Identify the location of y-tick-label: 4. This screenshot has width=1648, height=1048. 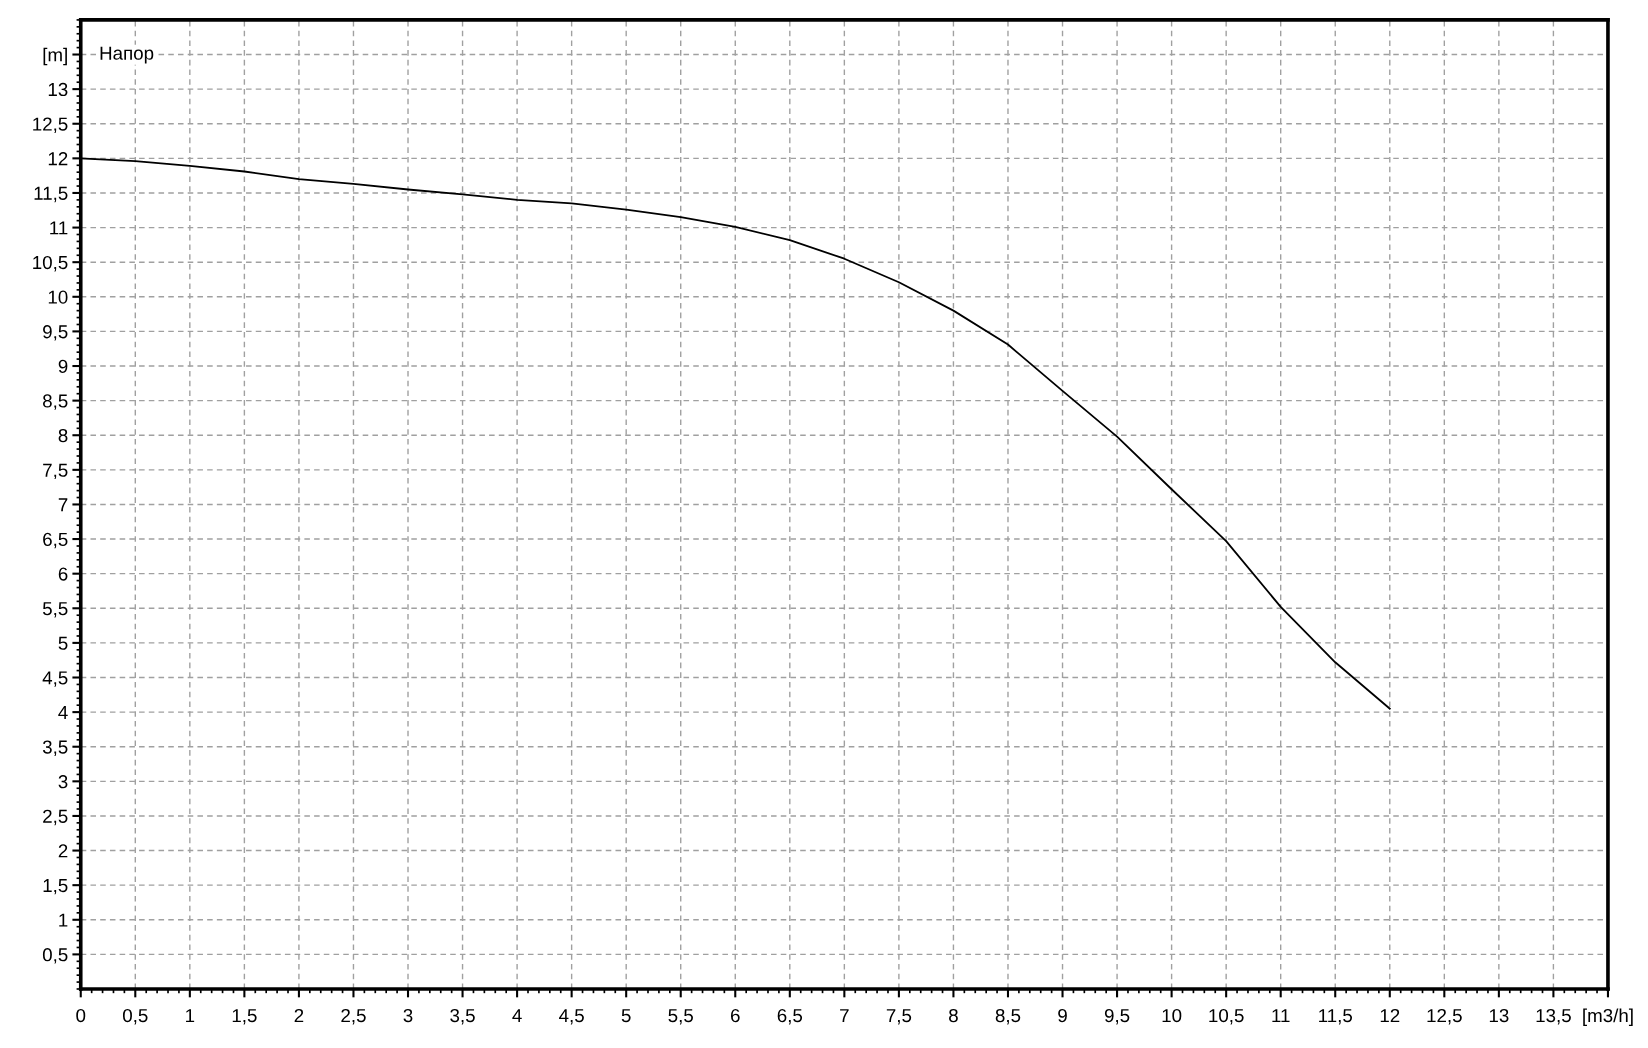
(63, 712).